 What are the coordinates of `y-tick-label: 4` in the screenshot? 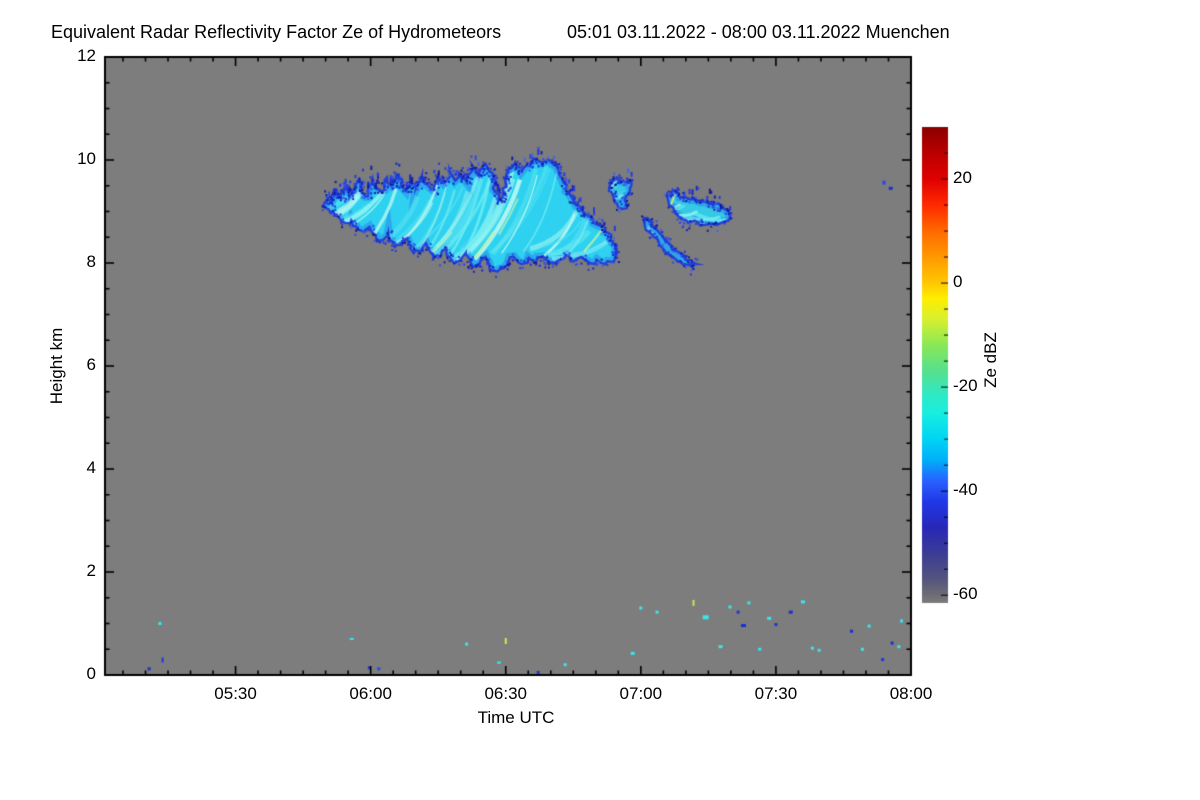 It's located at (91, 467).